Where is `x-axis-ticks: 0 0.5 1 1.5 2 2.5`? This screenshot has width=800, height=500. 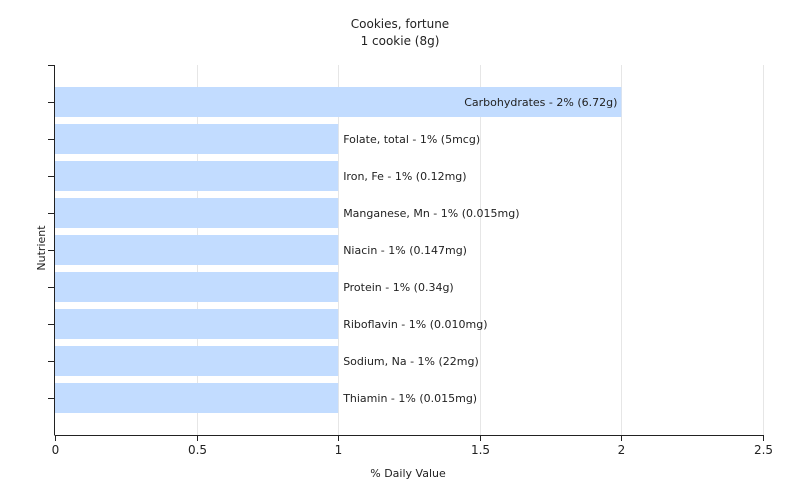
x-axis-ticks: 0 0.5 1 1.5 2 2.5 is located at coordinates (412, 446).